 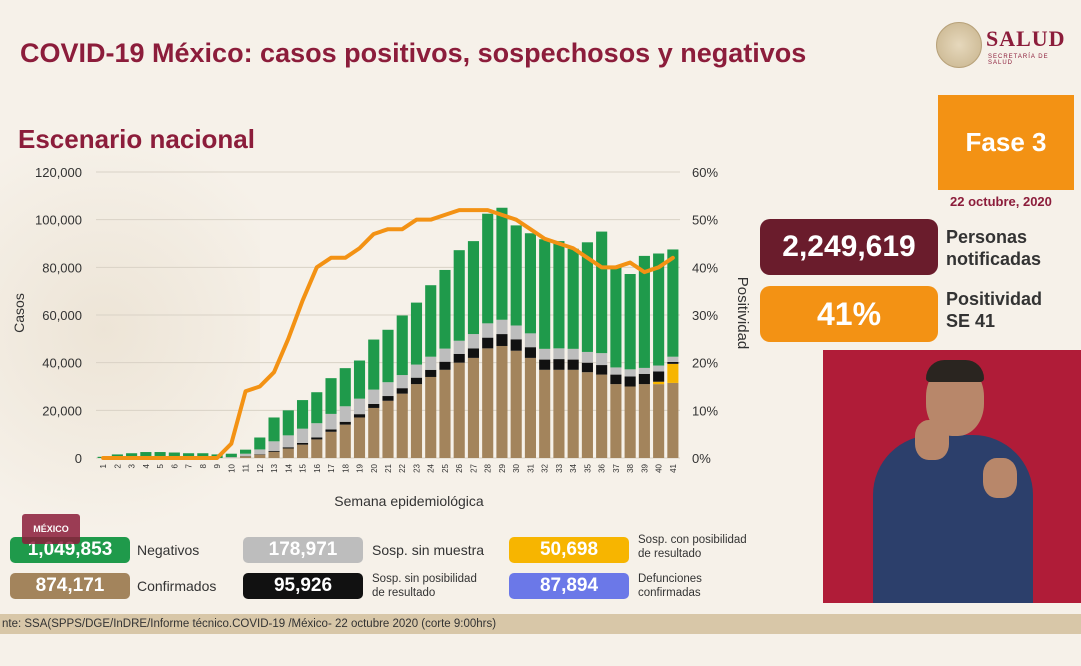 I want to click on legend-sosp-sin-posibilidad-value: 95,926, so click(x=303, y=586).